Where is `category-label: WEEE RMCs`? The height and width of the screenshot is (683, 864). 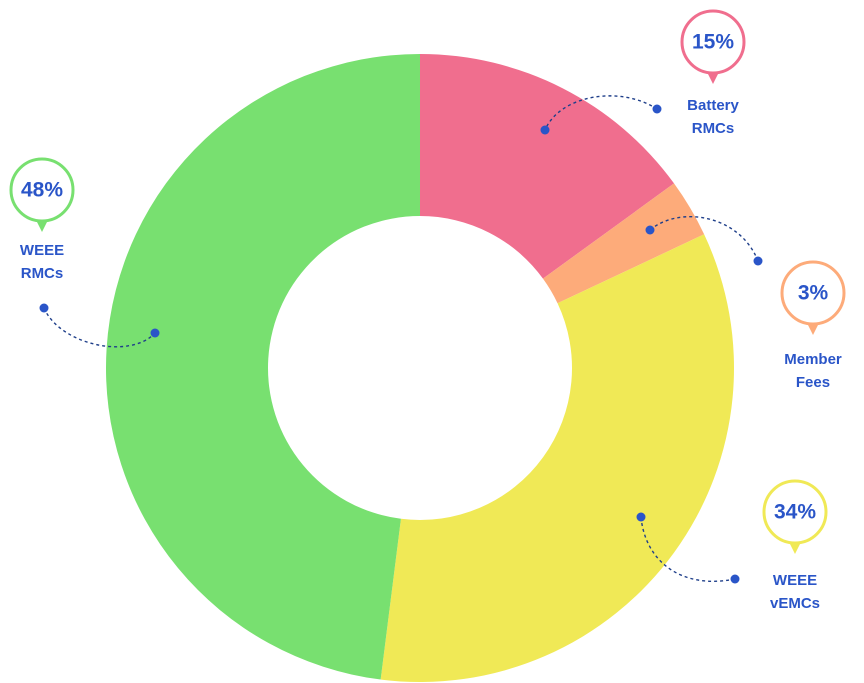 category-label: WEEE RMCs is located at coordinates (42, 262).